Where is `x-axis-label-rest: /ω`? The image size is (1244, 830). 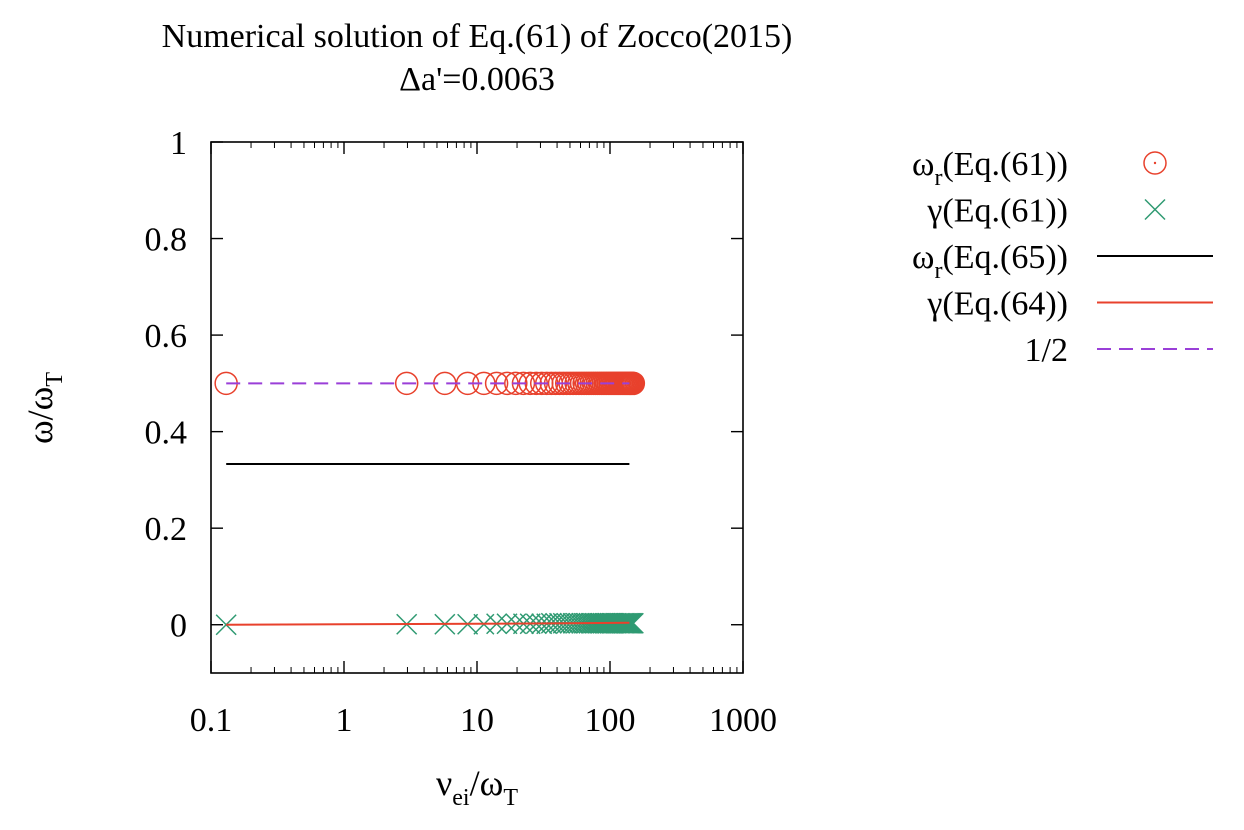
x-axis-label-rest: /ω is located at coordinates (487, 783).